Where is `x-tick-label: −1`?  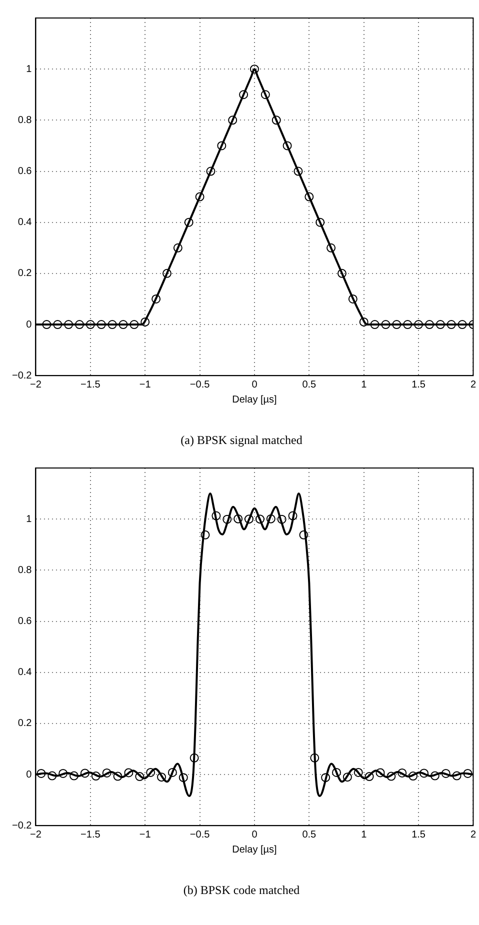 x-tick-label: −1 is located at coordinates (145, 384).